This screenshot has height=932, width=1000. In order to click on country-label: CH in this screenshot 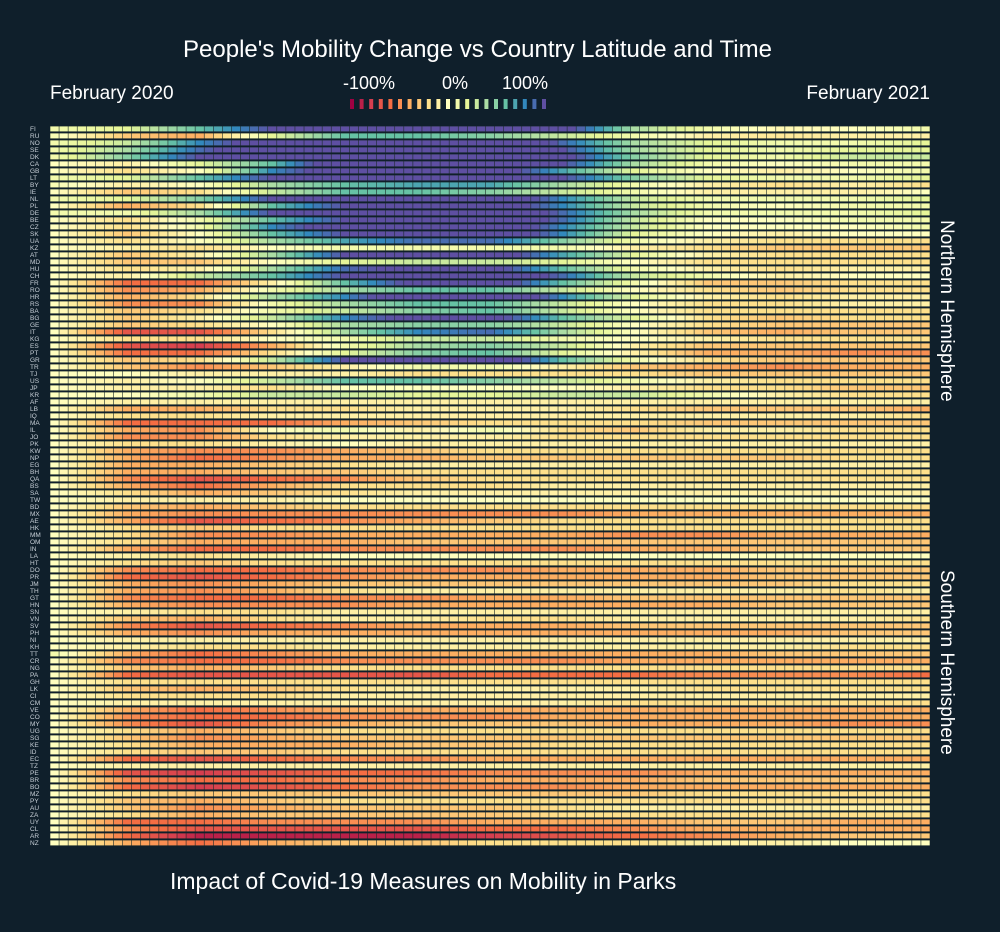, I will do `click(35, 276)`.